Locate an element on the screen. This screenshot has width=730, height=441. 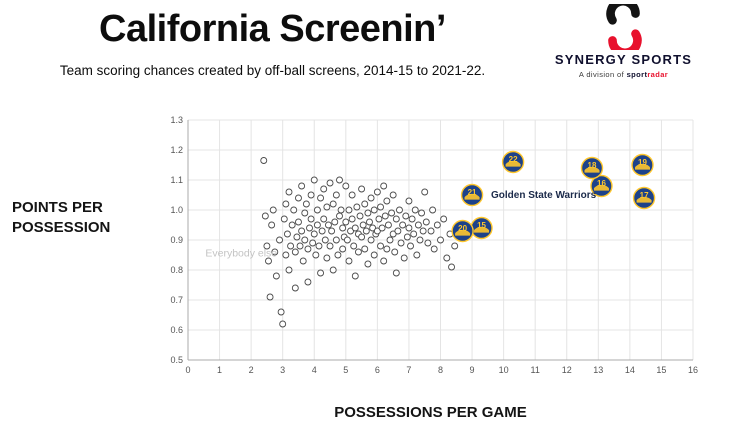
svg-text: 6 is located at coordinates (377, 370).